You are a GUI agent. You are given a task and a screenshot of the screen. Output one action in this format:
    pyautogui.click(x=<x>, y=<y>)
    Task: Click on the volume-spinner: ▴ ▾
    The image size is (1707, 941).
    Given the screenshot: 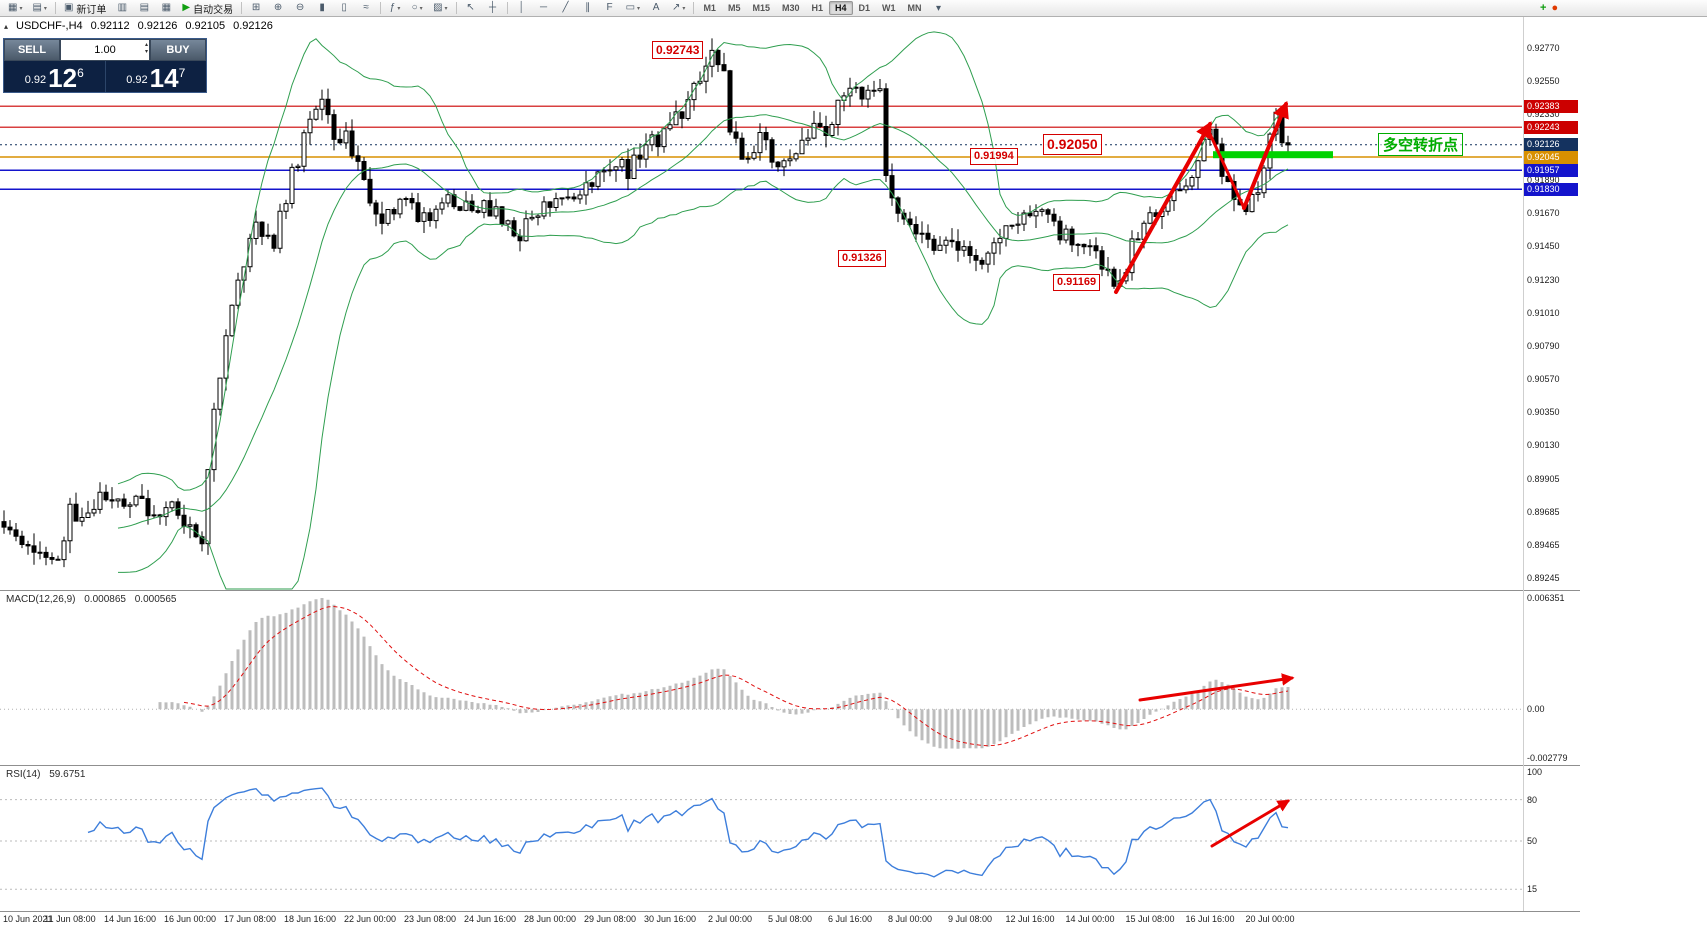 What is the action you would take?
    pyautogui.click(x=146, y=49)
    